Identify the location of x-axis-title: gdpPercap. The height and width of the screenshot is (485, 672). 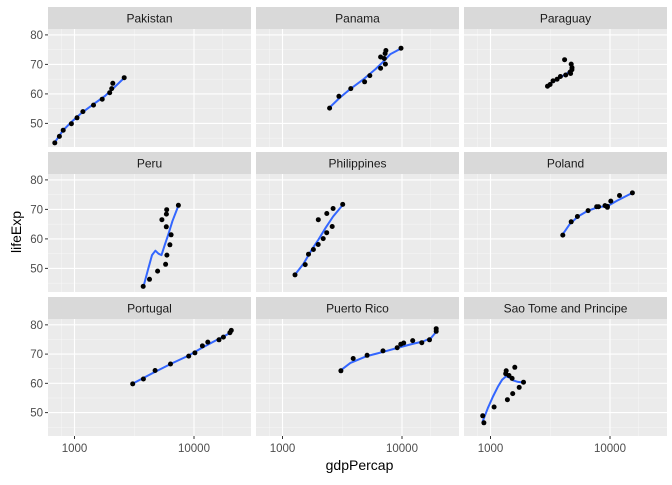
(360, 465).